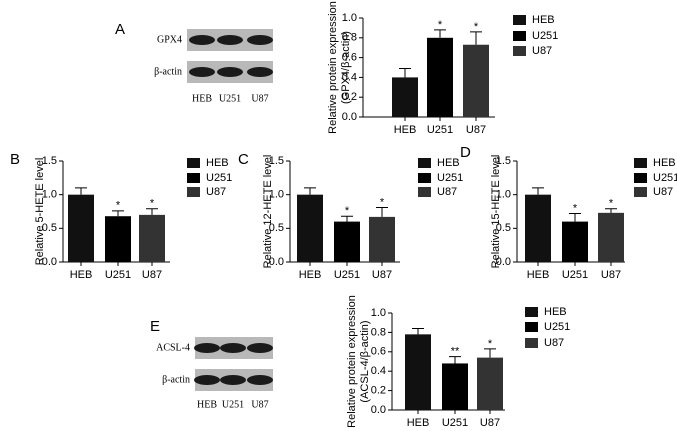 The width and height of the screenshot is (677, 431). What do you see at coordinates (365, 361) in the screenshot?
I see `y-axis-label: (ACSL-4/β-actin)` at bounding box center [365, 361].